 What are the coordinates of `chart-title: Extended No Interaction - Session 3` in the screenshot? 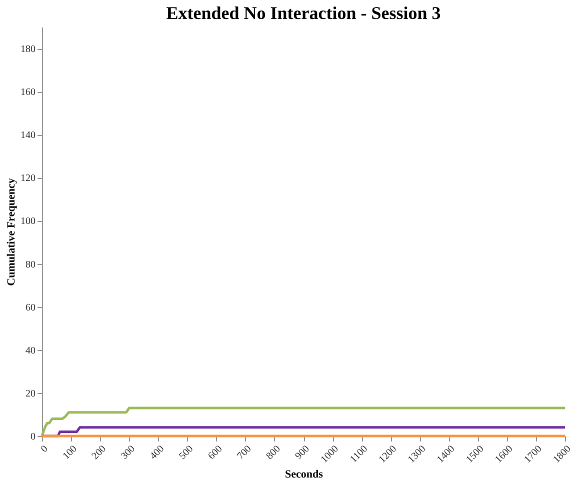 It's located at (303, 13).